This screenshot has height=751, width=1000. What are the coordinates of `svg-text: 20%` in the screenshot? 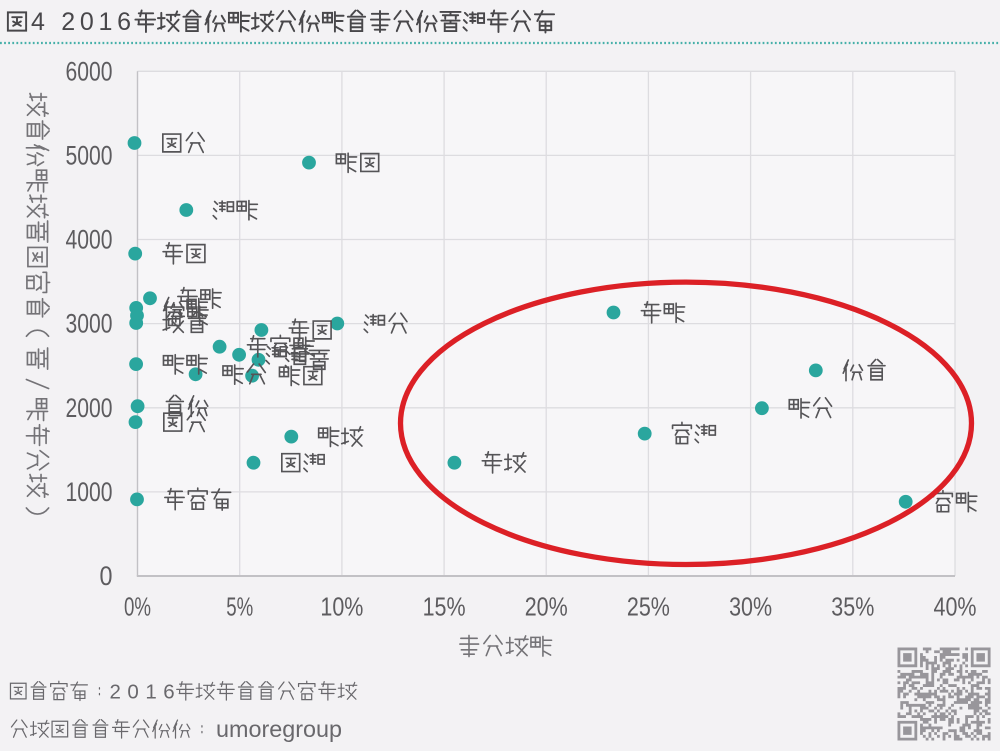 It's located at (546, 607).